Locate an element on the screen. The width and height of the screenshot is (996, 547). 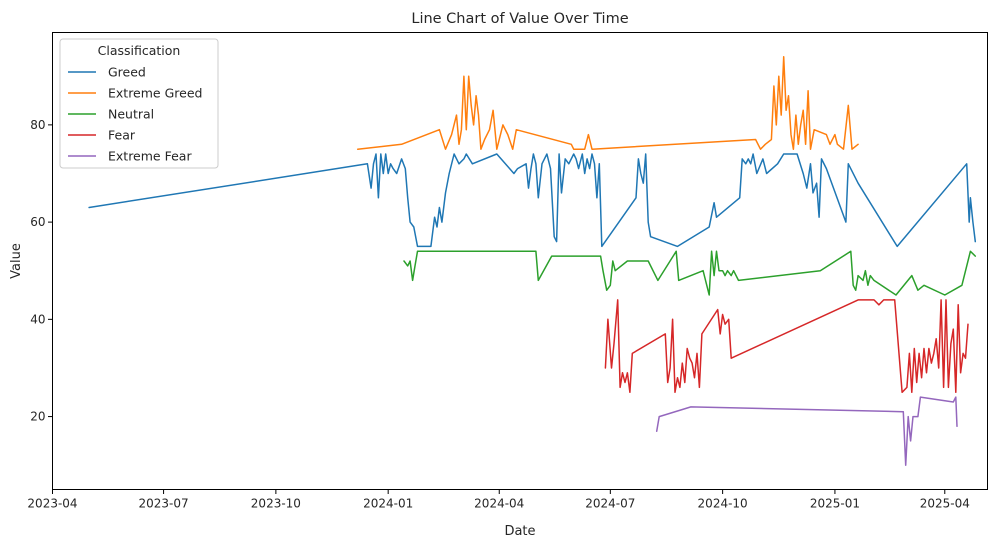
legend-label-4: Extreme Fear is located at coordinates (150, 156).